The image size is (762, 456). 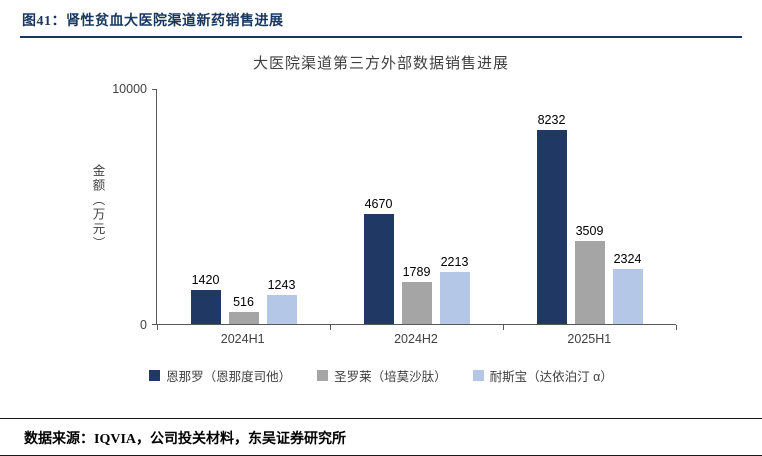 What do you see at coordinates (390, 377) in the screenshot?
I see `legend-series-label: 圣罗莱（培莫沙肽）` at bounding box center [390, 377].